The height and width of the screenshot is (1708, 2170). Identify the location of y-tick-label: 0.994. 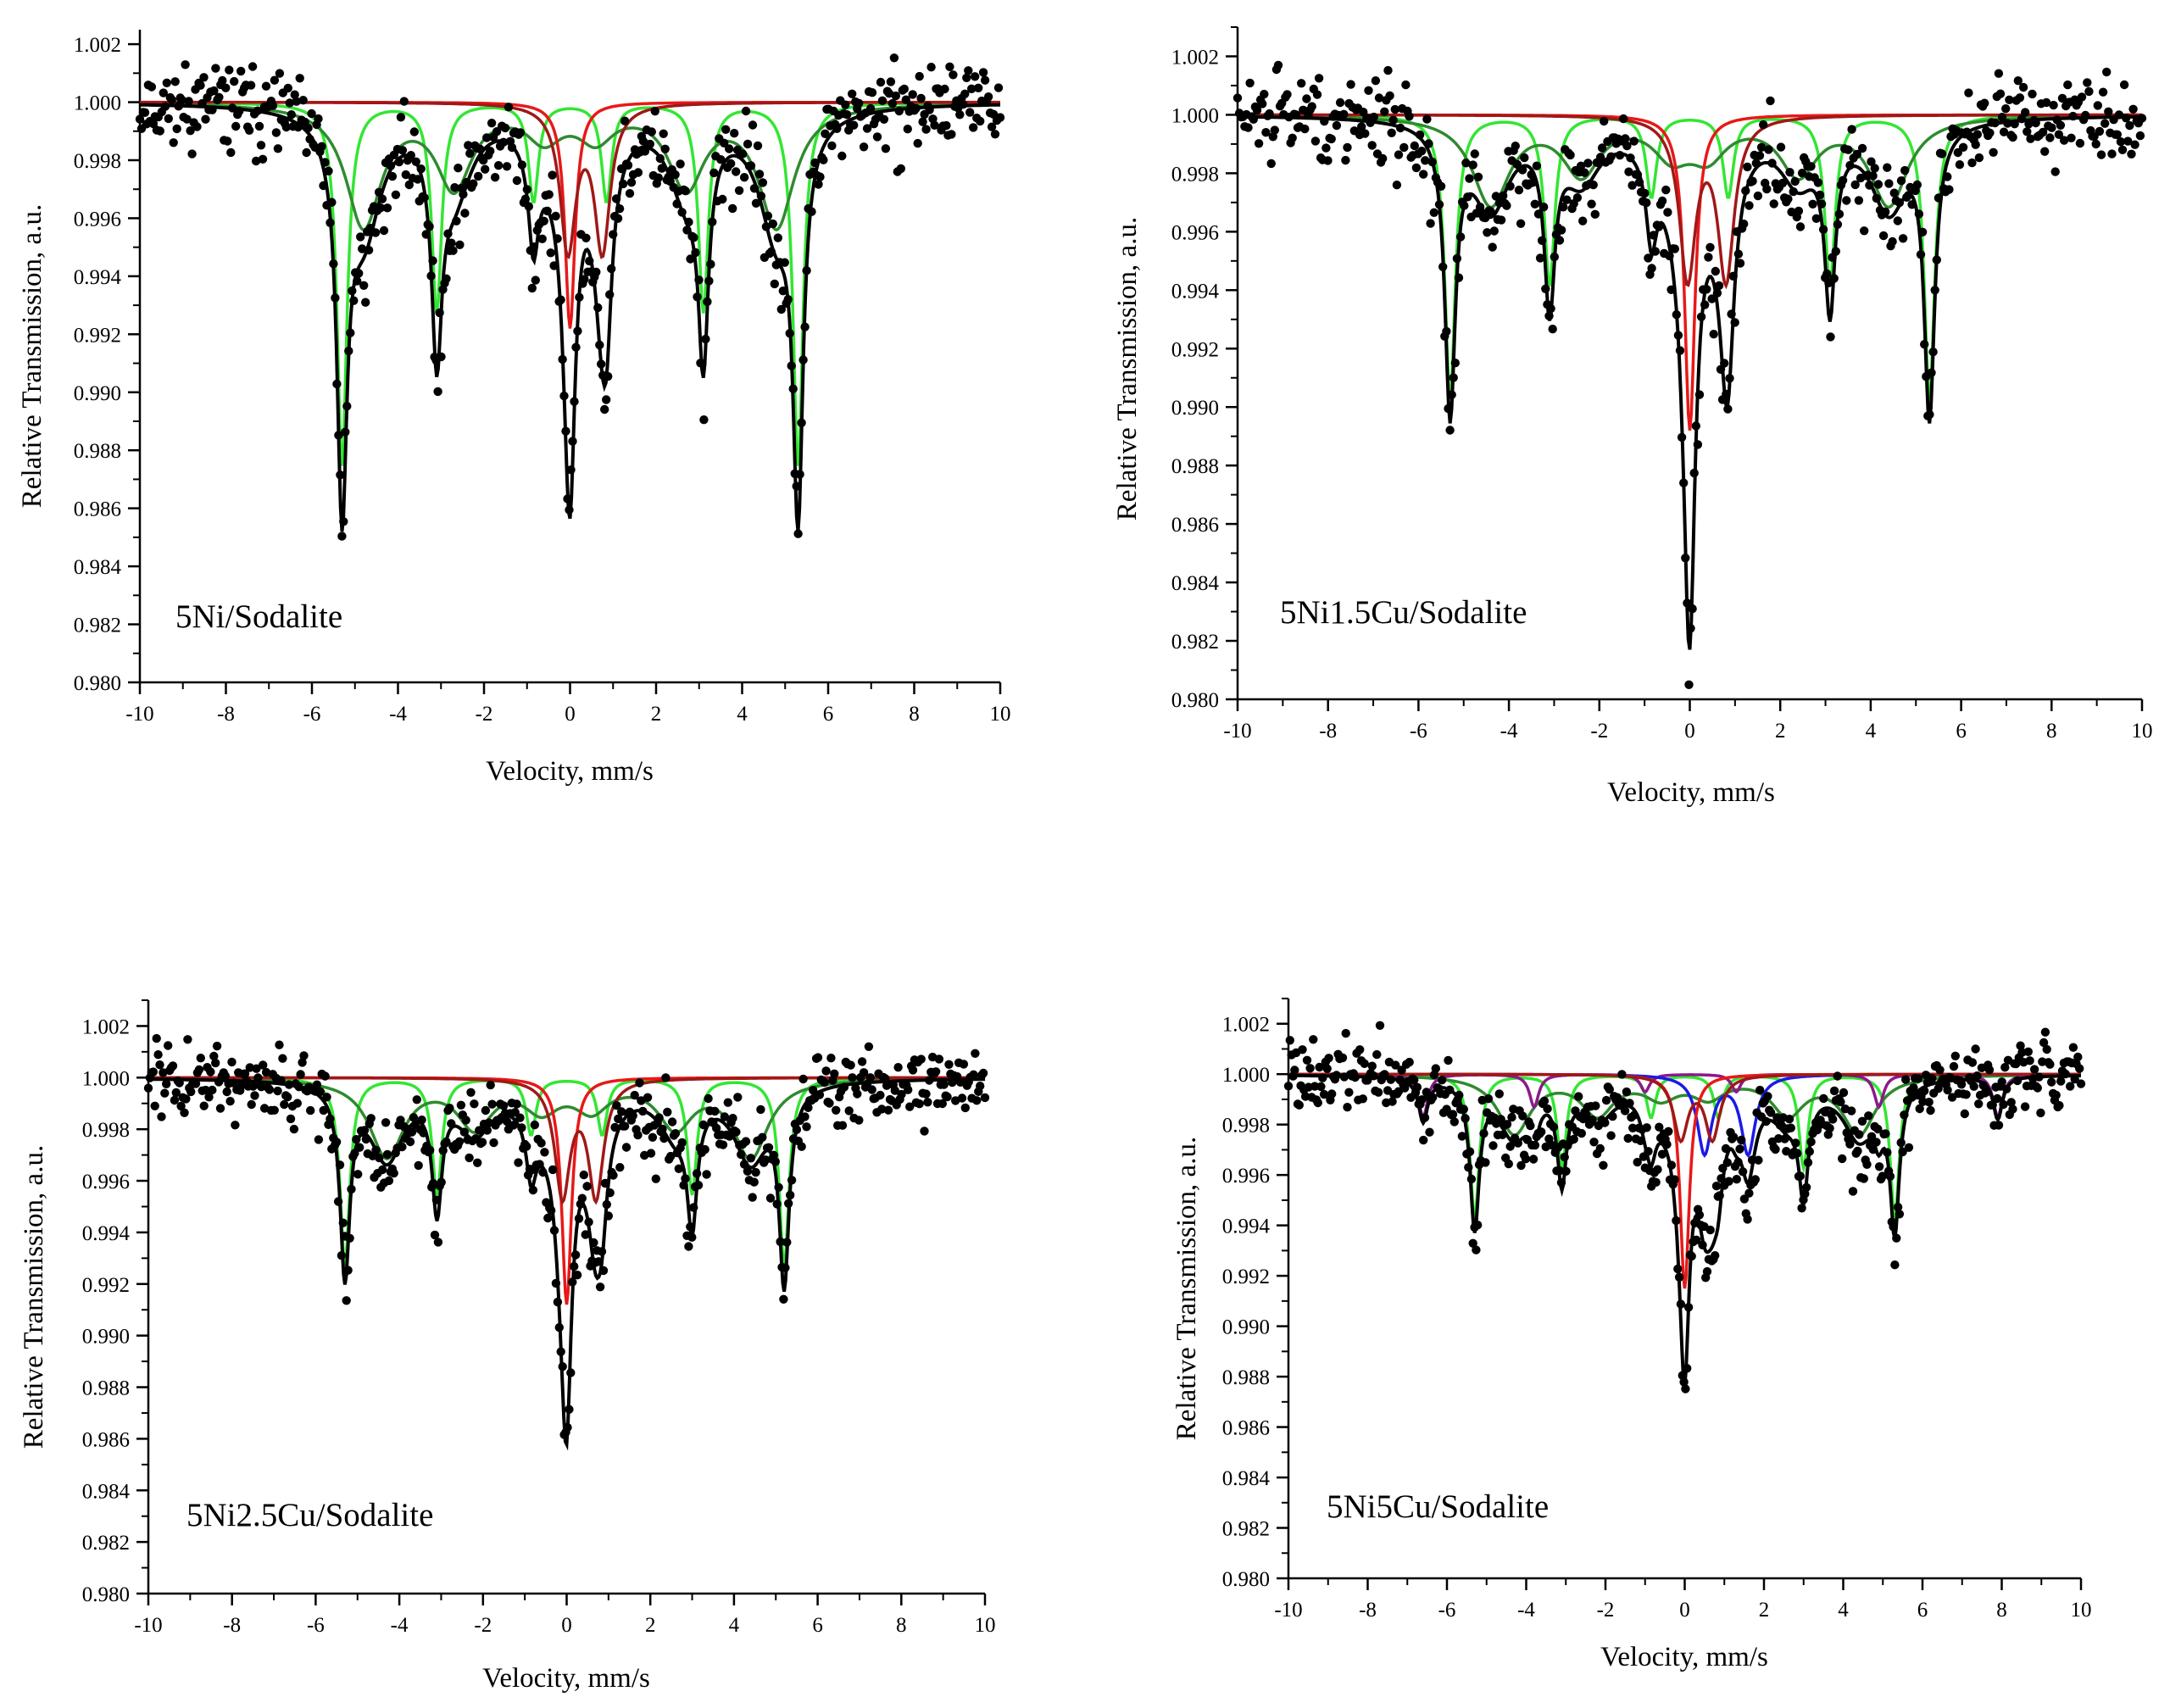
(1195, 291).